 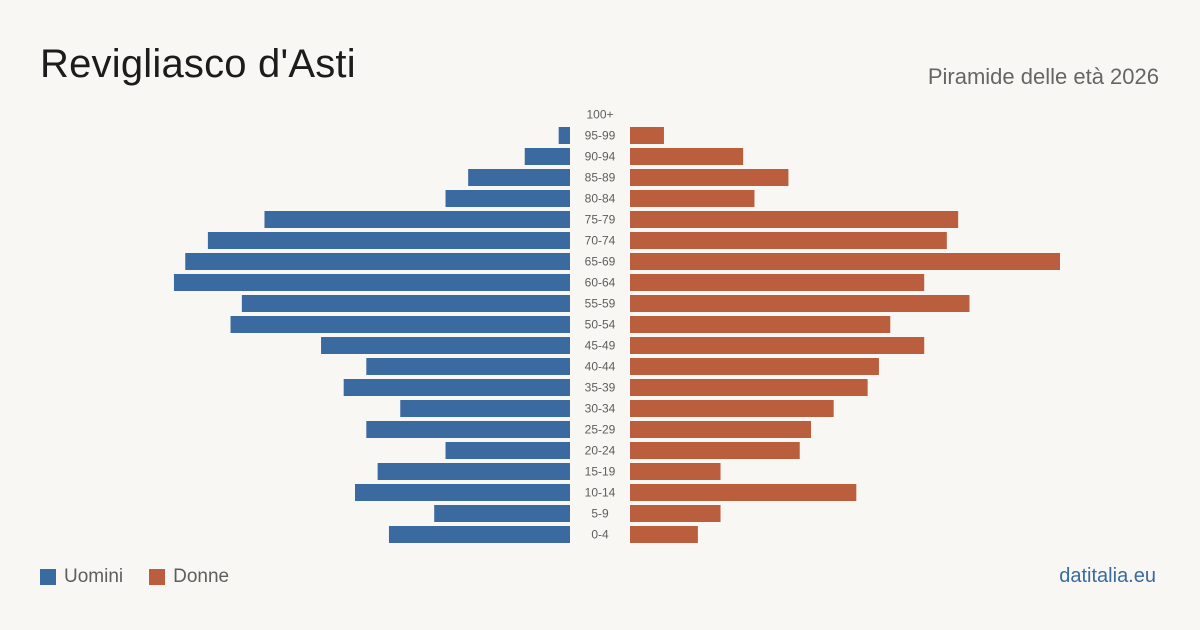 I want to click on age-label: 40-44, so click(x=600, y=367).